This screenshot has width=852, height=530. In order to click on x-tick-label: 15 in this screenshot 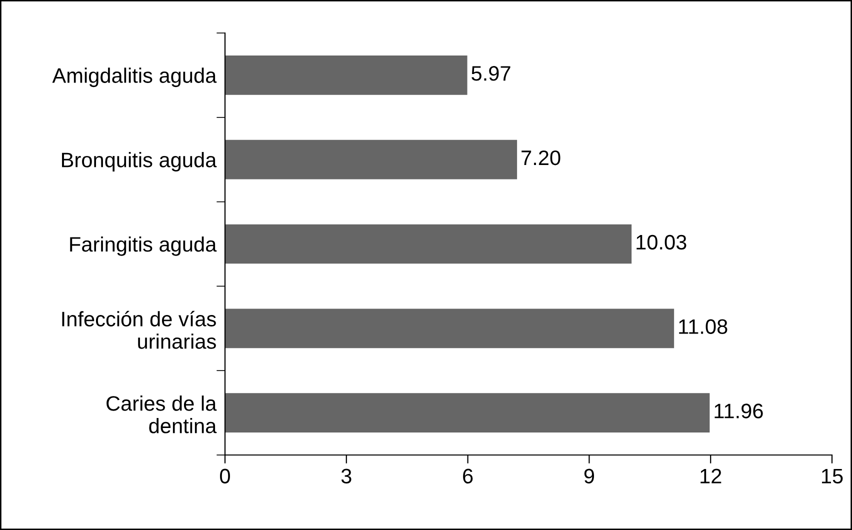, I will do `click(832, 476)`.